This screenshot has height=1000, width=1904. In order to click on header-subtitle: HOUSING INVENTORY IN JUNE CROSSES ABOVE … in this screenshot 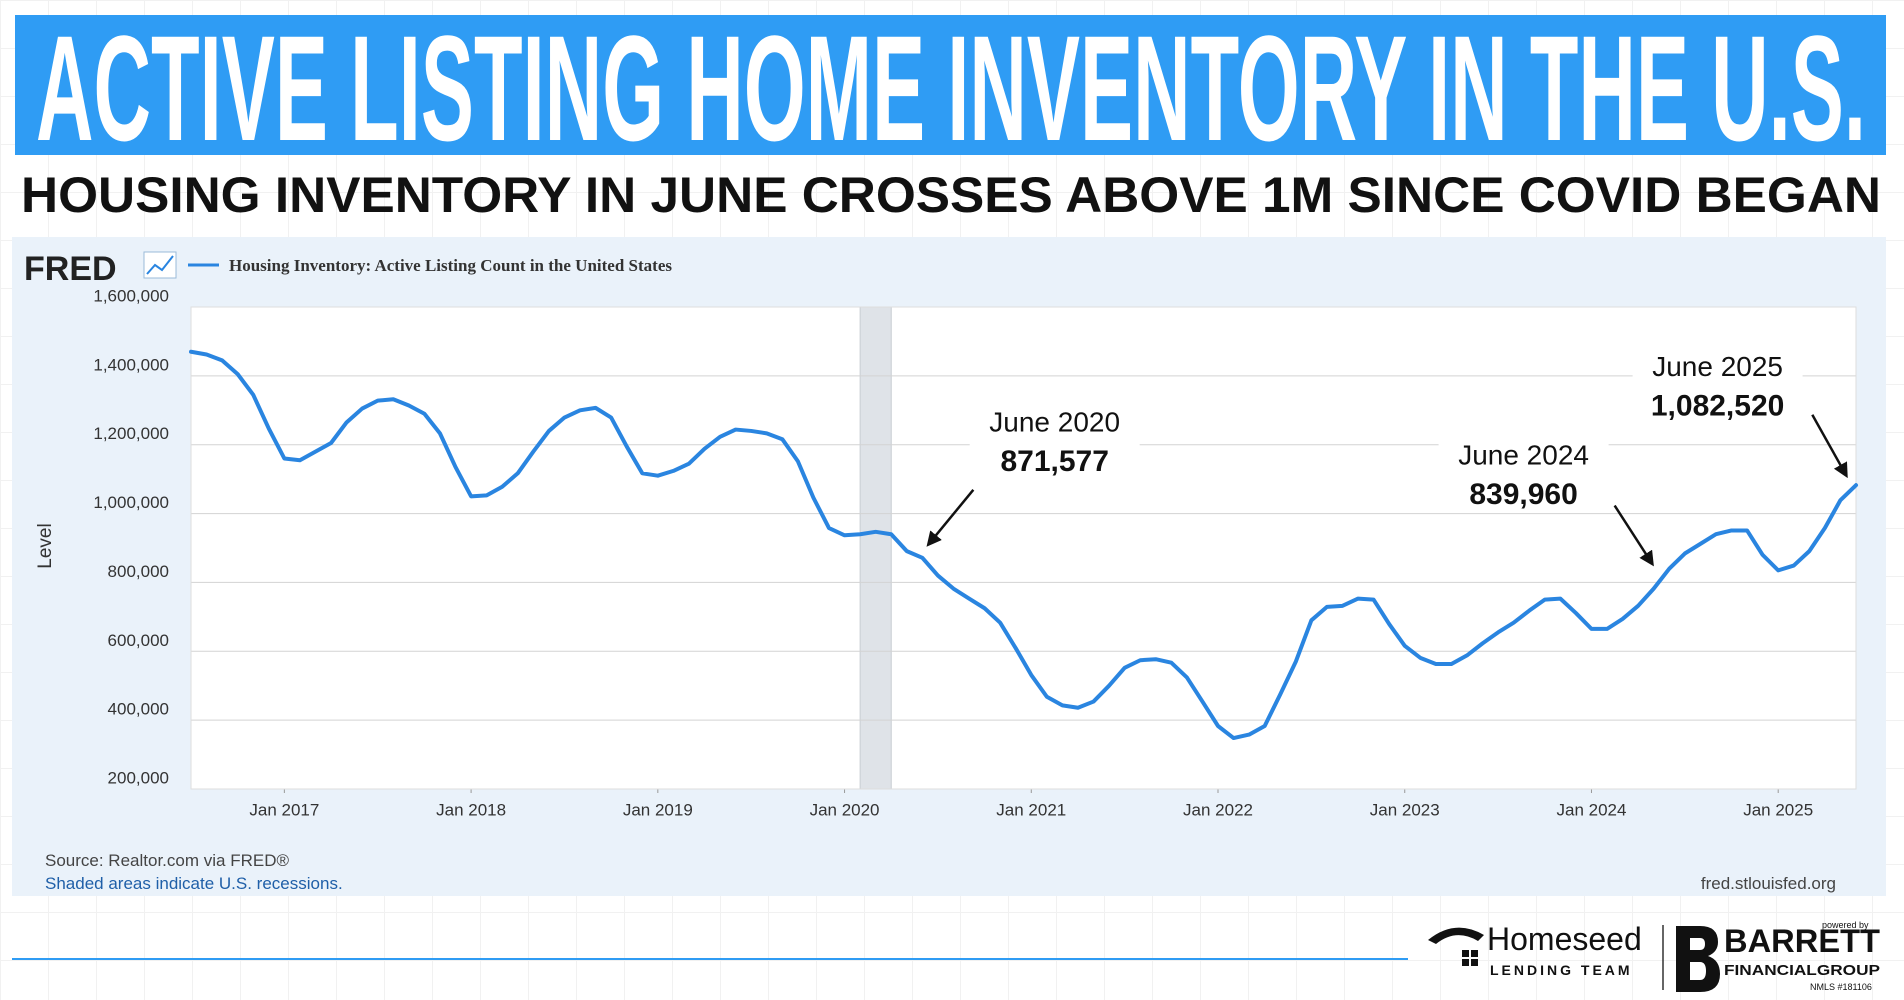, I will do `click(951, 195)`.